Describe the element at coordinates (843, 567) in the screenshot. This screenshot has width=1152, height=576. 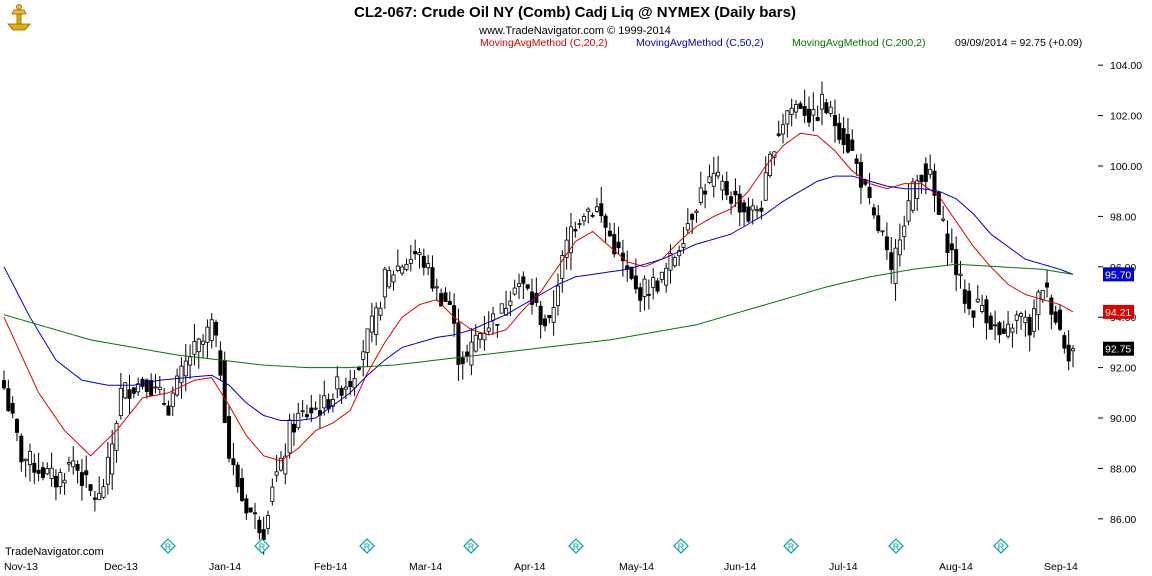
I see `x-tick-label: Jul-14` at that location.